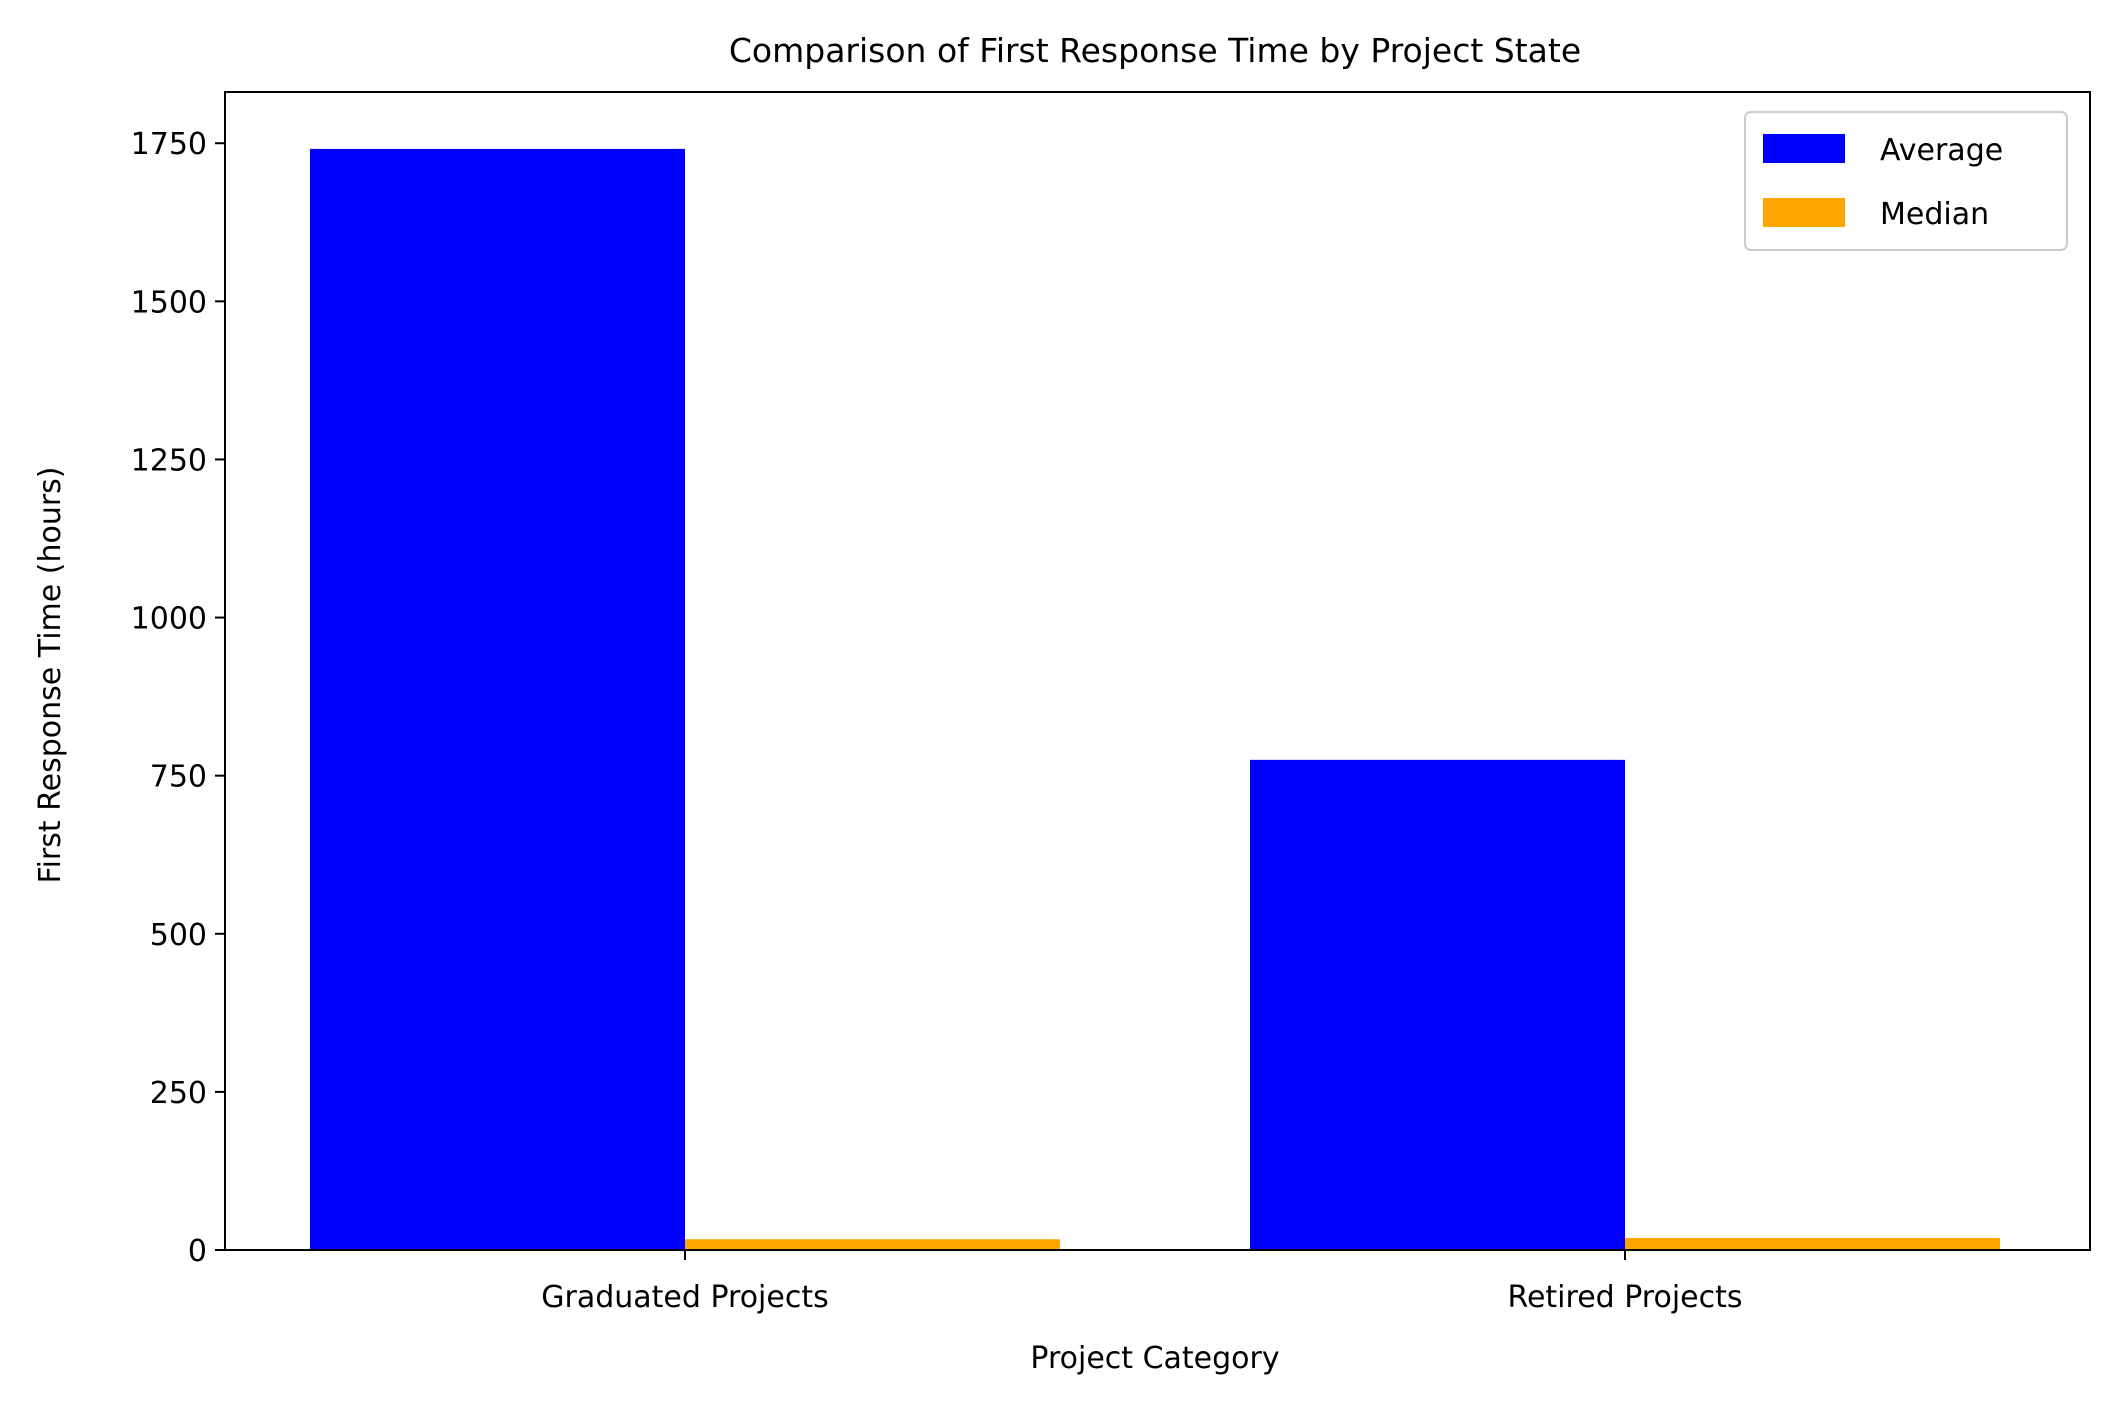  Describe the element at coordinates (1804, 212) in the screenshot. I see `legend-swatch-median` at that location.